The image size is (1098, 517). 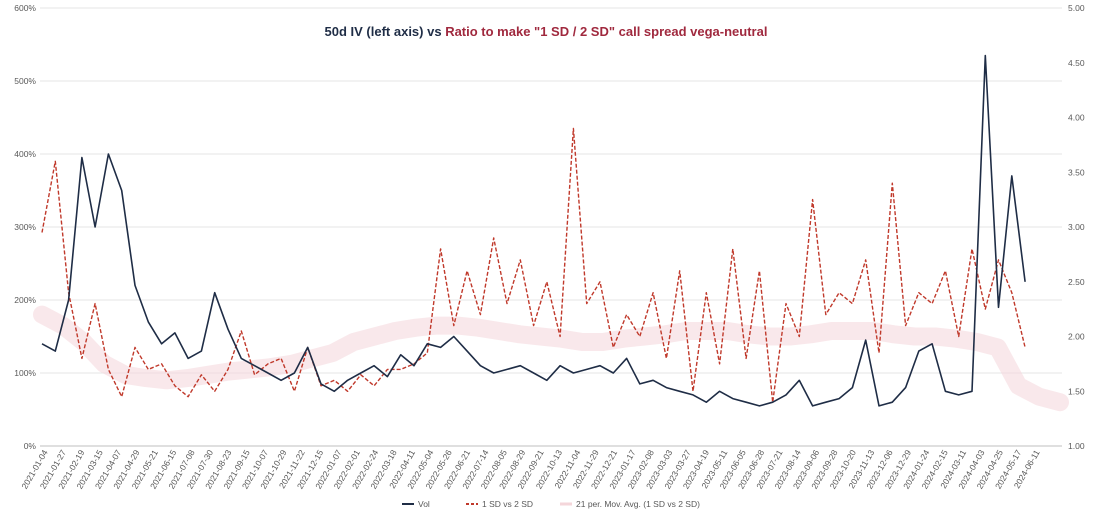 I want to click on left-axis: 0% 100% 200% 300% 400% 500% 600%, so click(x=25, y=227).